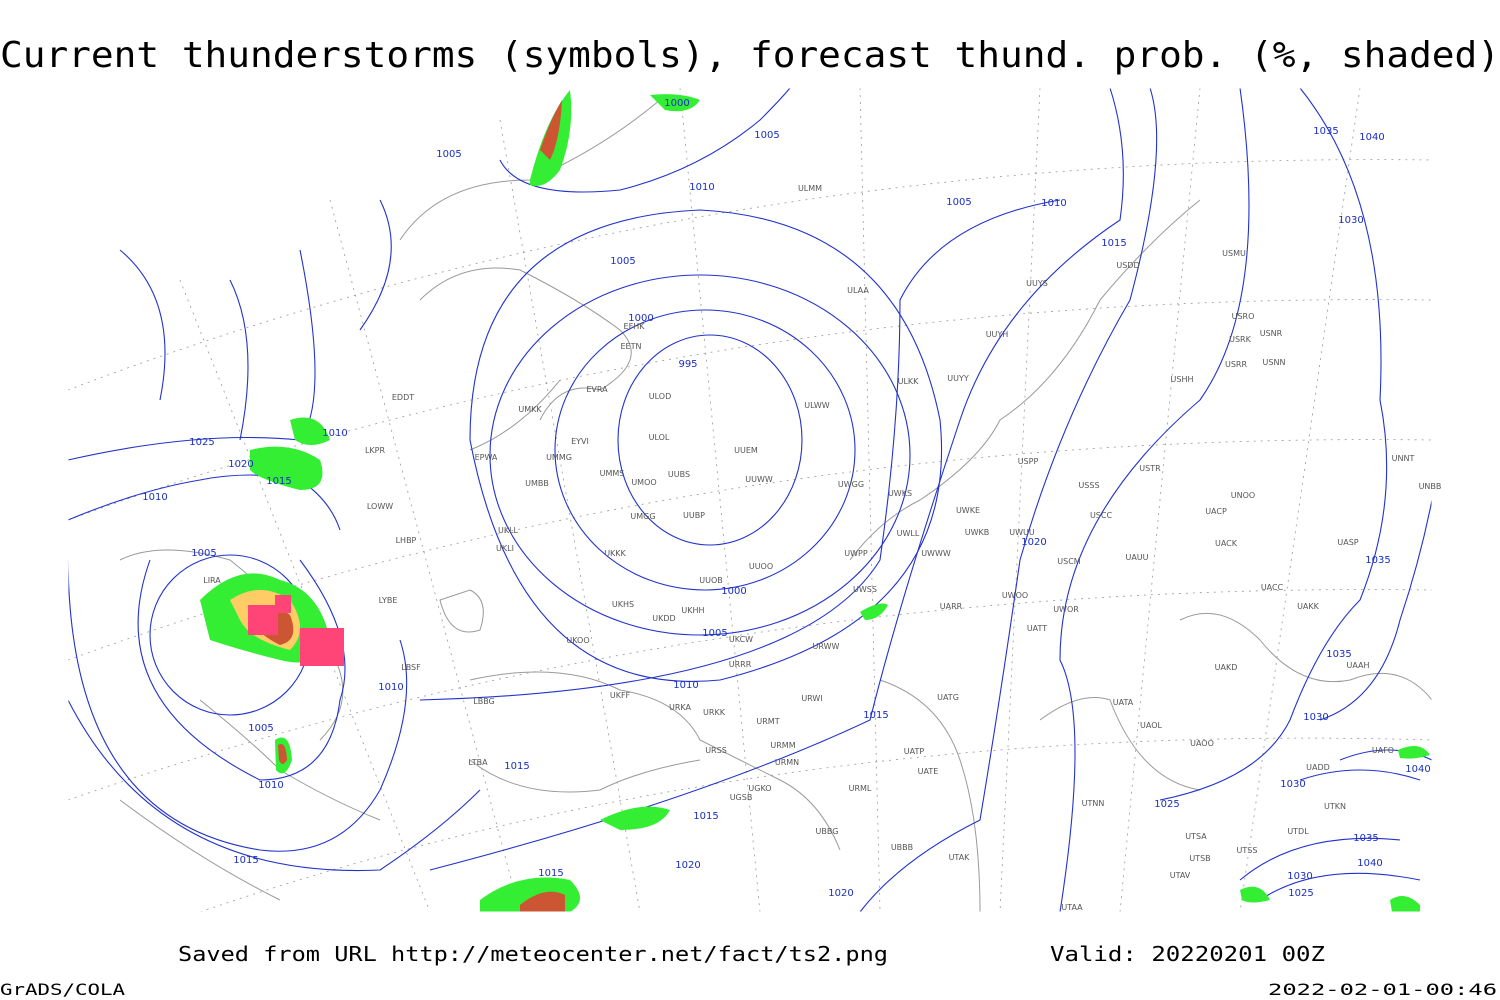  Describe the element at coordinates (1015, 595) in the screenshot. I see `station-label: UWOO` at that location.